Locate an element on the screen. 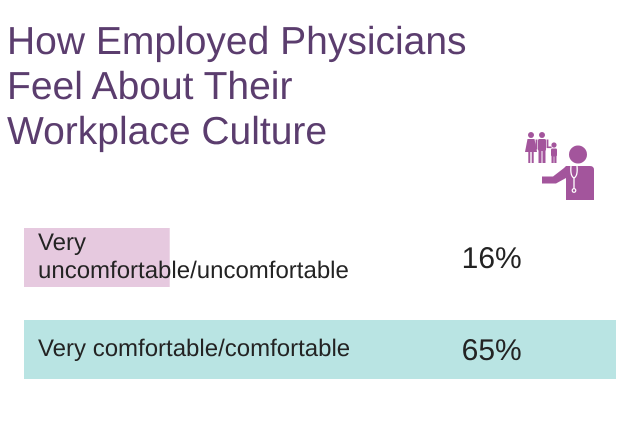 The height and width of the screenshot is (439, 640). data-label: 16% is located at coordinates (492, 258).